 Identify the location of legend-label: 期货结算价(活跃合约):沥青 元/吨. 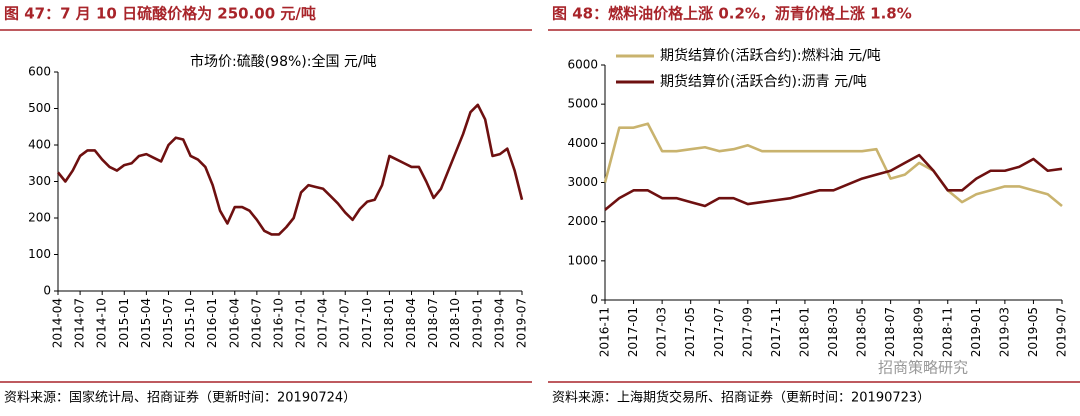
(763, 81).